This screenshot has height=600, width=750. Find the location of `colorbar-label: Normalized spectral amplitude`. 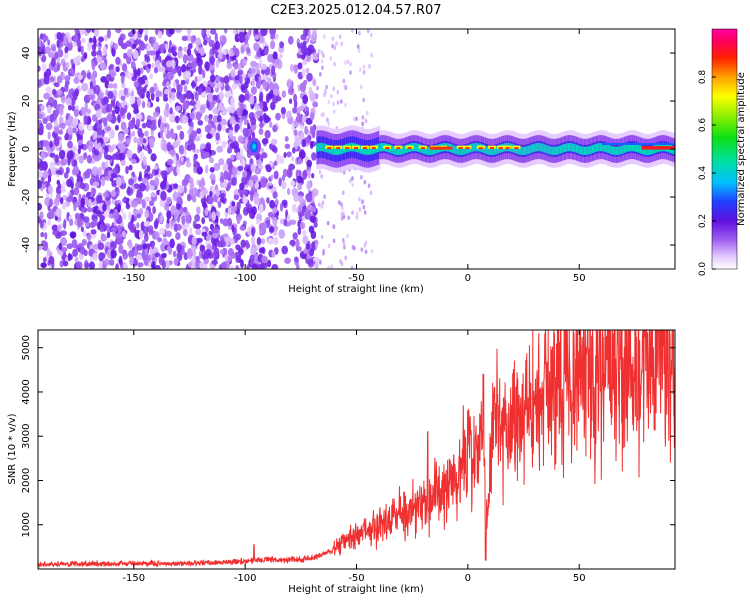

colorbar-label: Normalized spectral amplitude is located at coordinates (741, 149).